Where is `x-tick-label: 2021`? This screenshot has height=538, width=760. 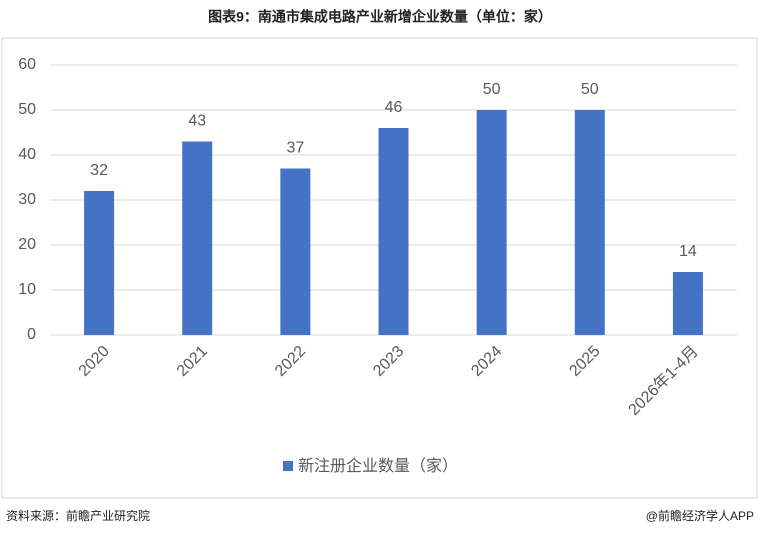 x-tick-label: 2021 is located at coordinates (192, 361).